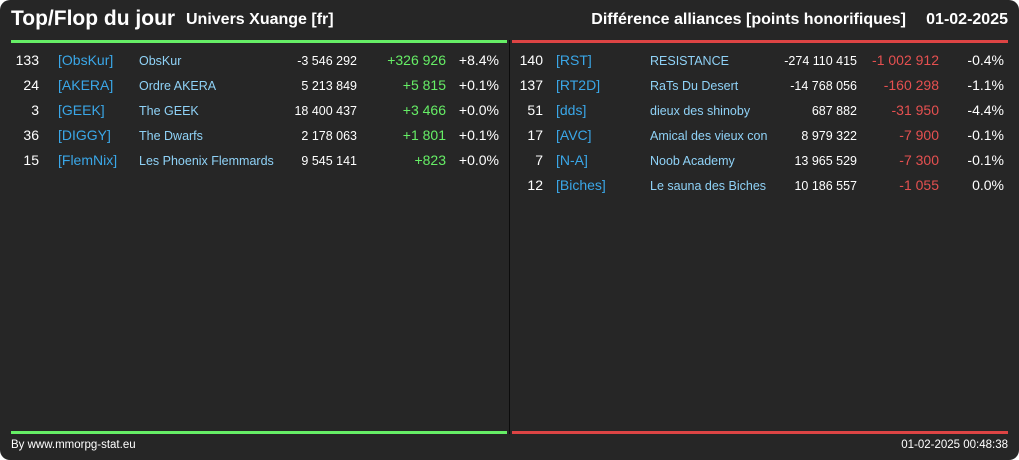  Describe the element at coordinates (416, 60) in the screenshot. I see `difference: +326 926` at that location.